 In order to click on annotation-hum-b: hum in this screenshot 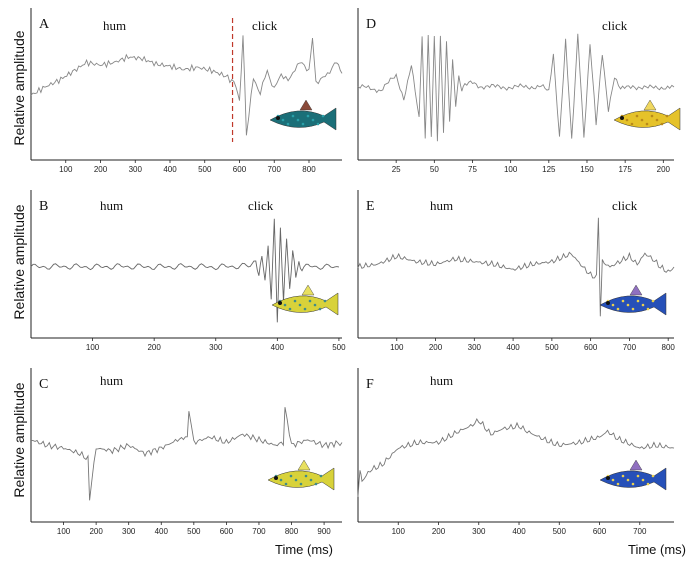, I will do `click(111, 205)`.